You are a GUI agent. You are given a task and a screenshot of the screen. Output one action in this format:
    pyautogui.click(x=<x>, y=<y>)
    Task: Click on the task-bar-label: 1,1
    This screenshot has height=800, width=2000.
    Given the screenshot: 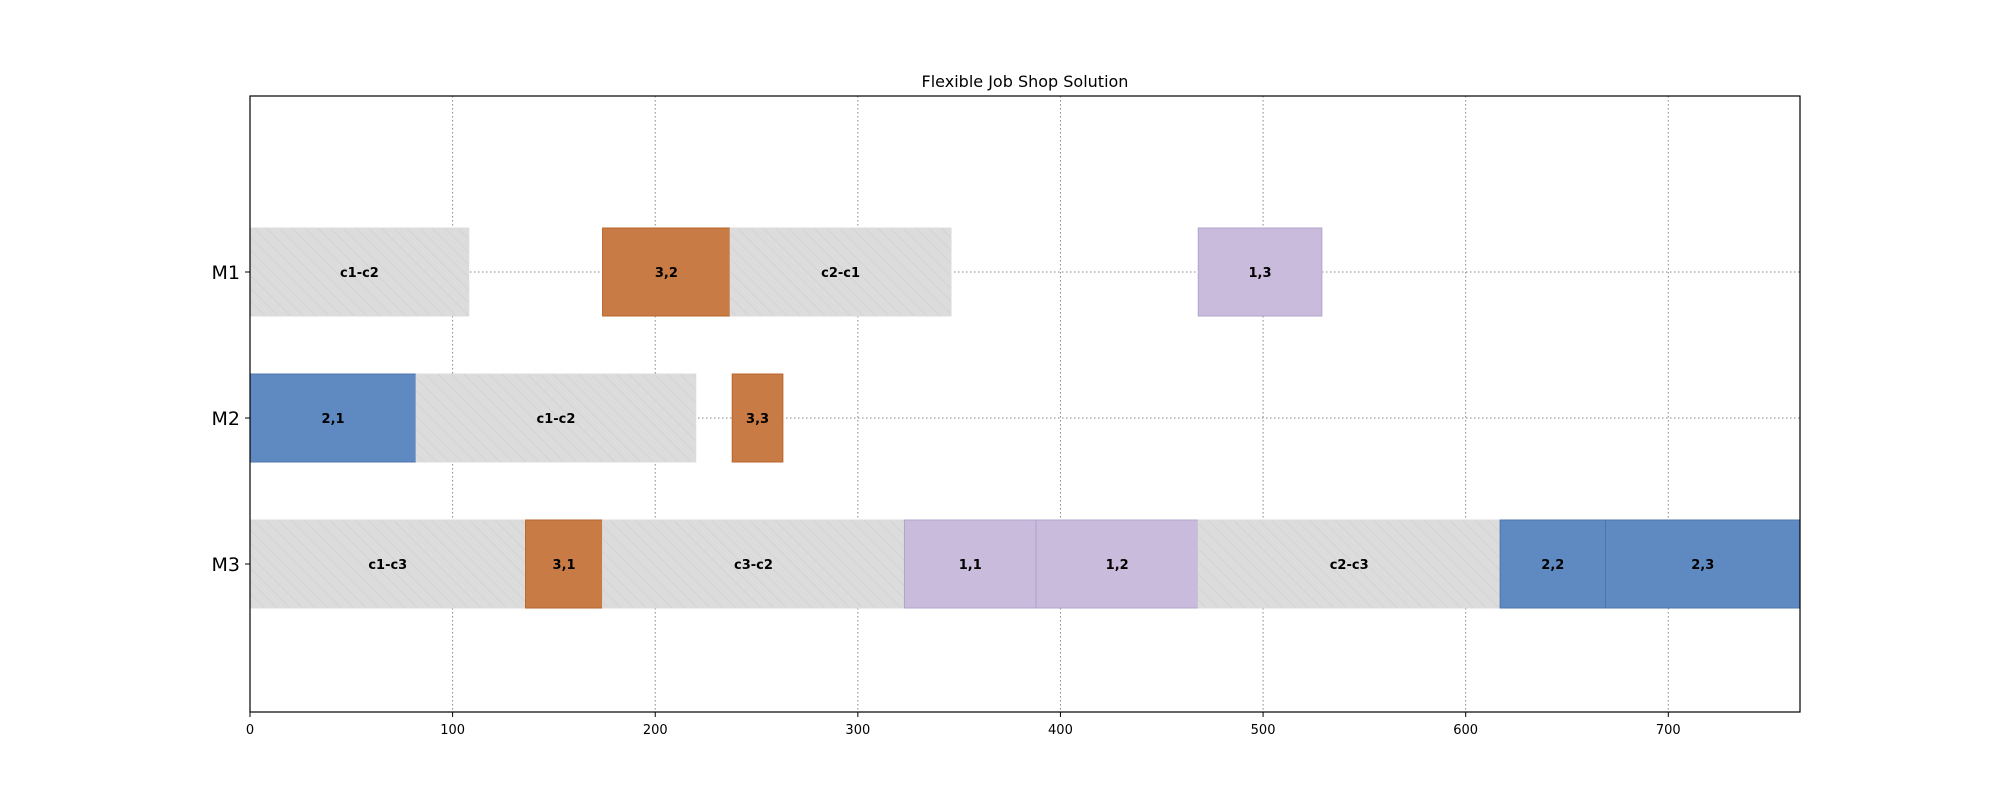 What is the action you would take?
    pyautogui.click(x=970, y=565)
    